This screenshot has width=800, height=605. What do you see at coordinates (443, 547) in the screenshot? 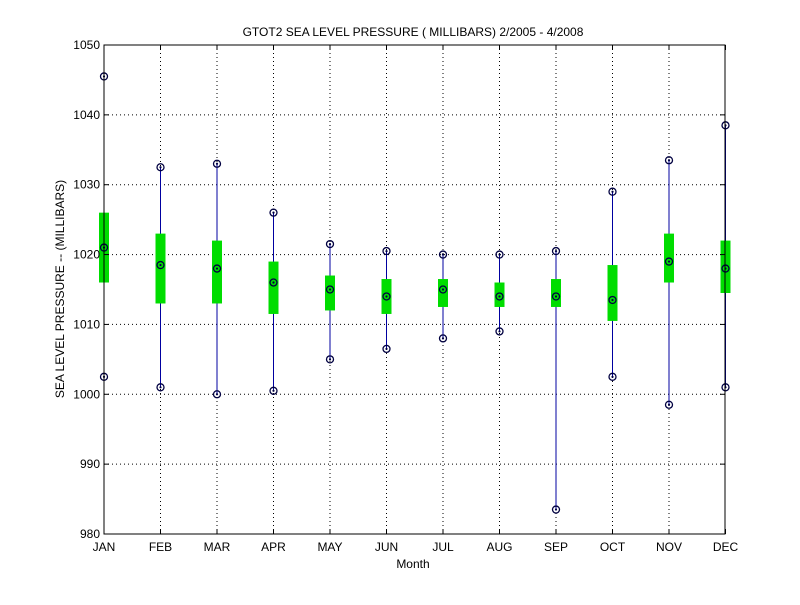
I see `x-tick-label-jul: JUL` at bounding box center [443, 547].